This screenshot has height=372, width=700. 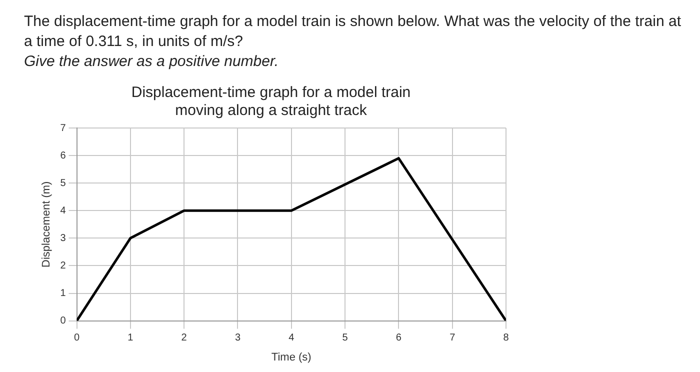 I want to click on y-tick-label: 3, so click(x=63, y=238).